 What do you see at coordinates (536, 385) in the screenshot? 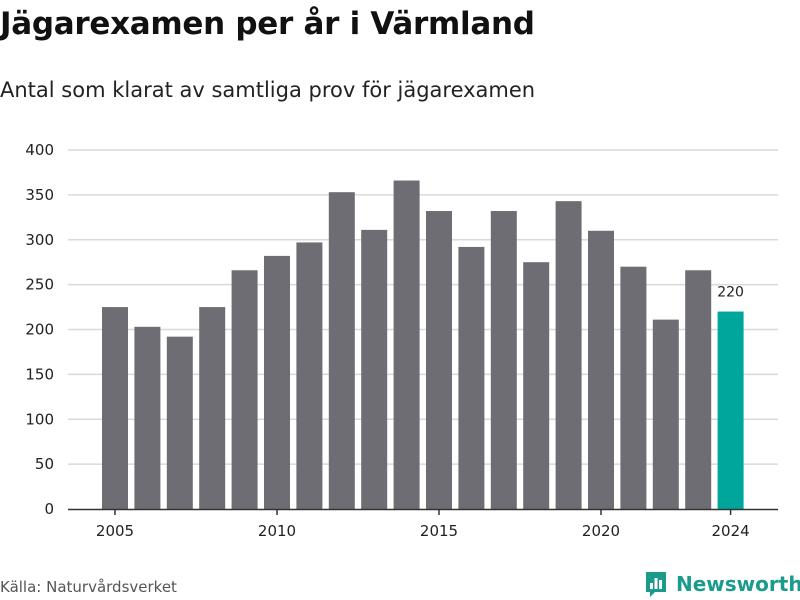
I see `bar-2018` at bounding box center [536, 385].